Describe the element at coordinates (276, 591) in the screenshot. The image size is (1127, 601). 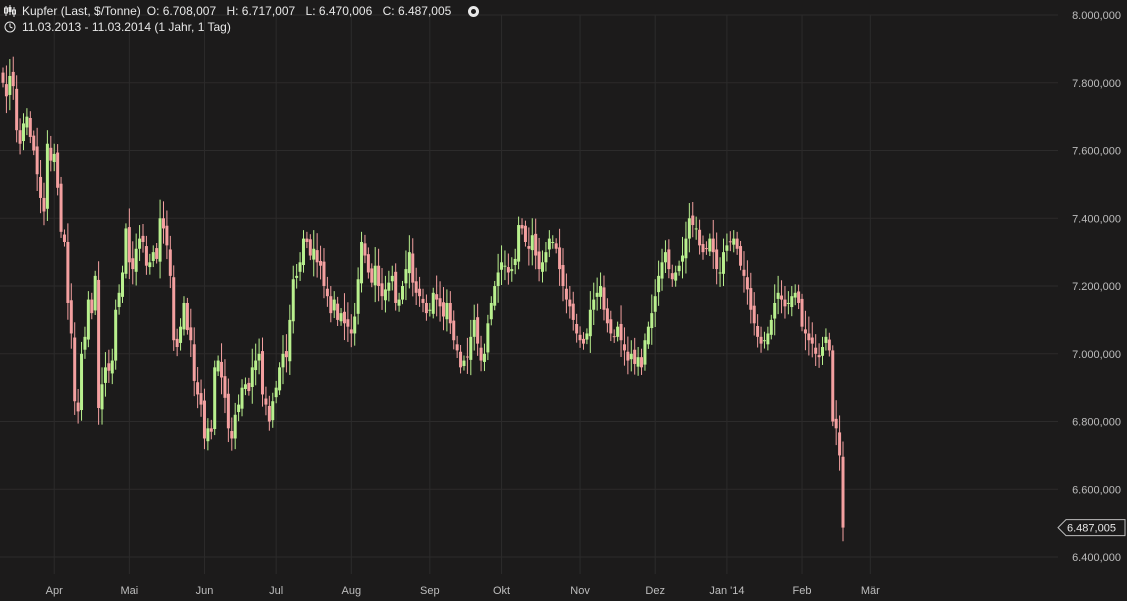
I see `x-tick-label: Jul` at that location.